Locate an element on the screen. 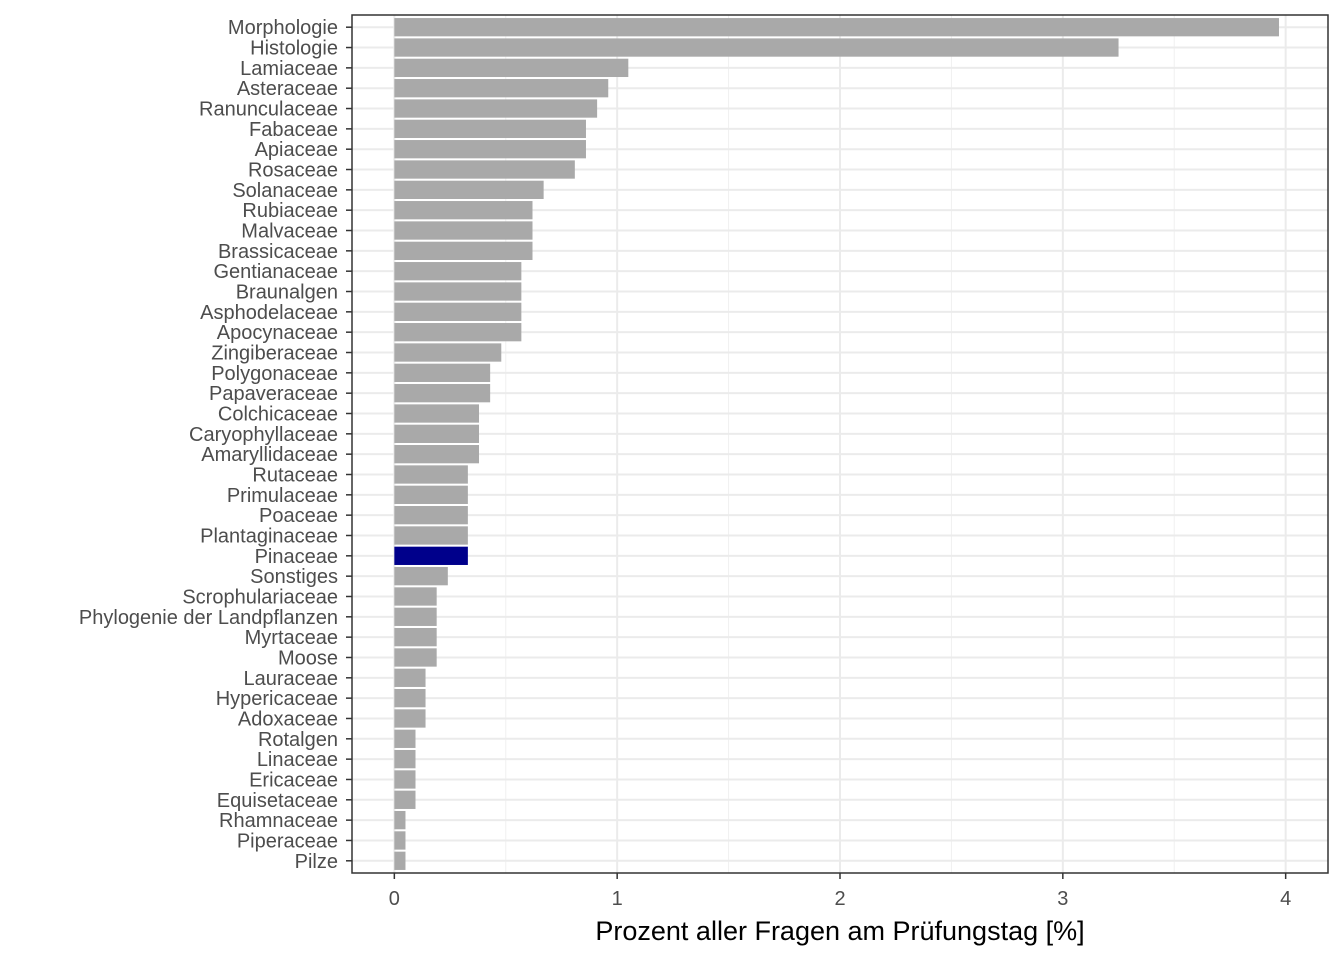 The height and width of the screenshot is (960, 1344). y-tick-label: Brassicaceae is located at coordinates (278, 252).